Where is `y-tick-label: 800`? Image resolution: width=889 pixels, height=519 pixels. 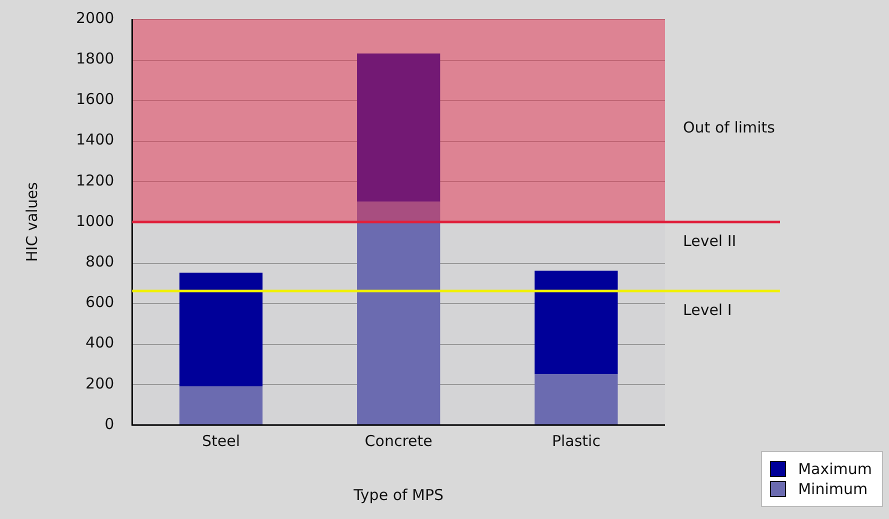
y-tick-label: 800 is located at coordinates (100, 261).